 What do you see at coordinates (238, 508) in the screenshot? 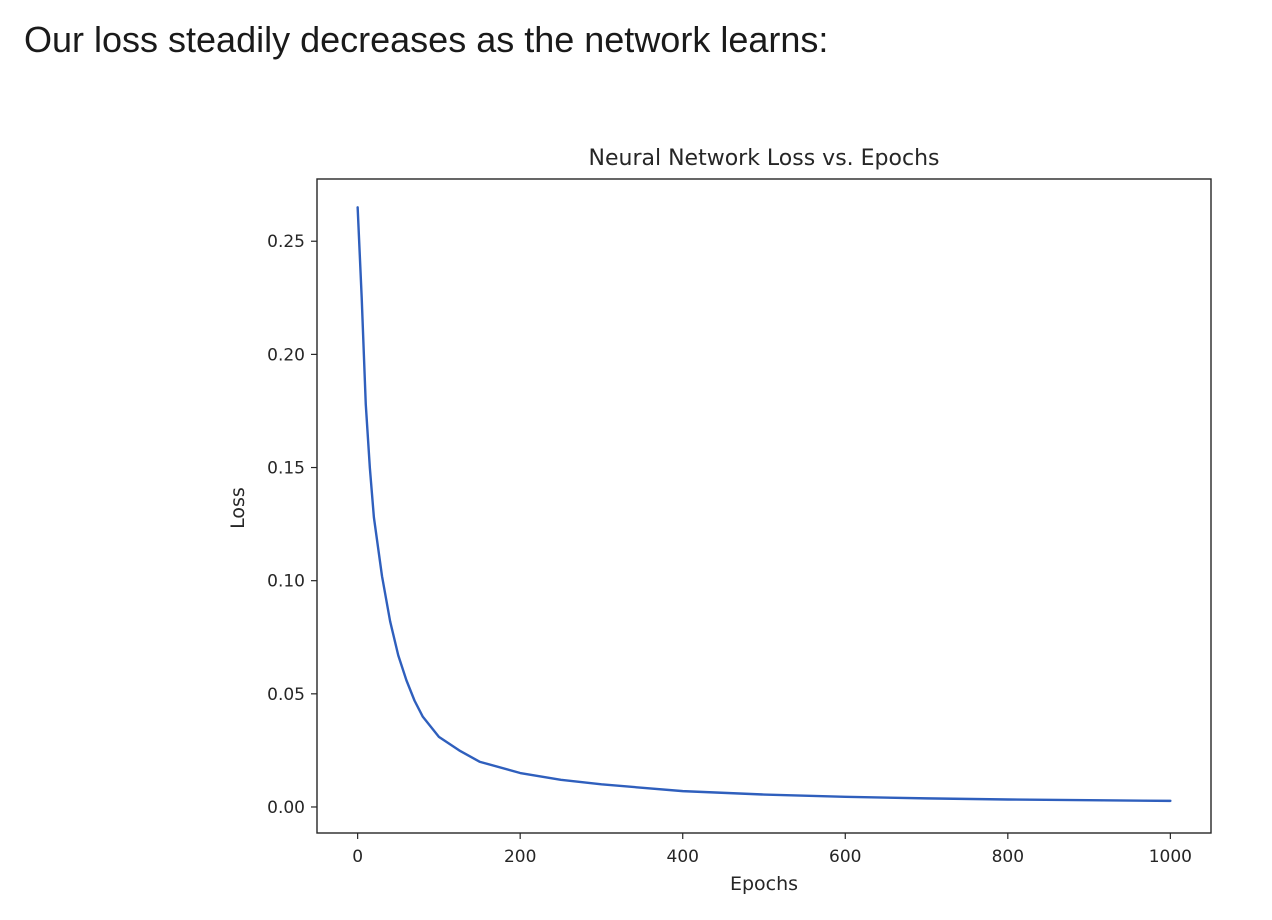
I see `y-axis-label: Loss` at bounding box center [238, 508].